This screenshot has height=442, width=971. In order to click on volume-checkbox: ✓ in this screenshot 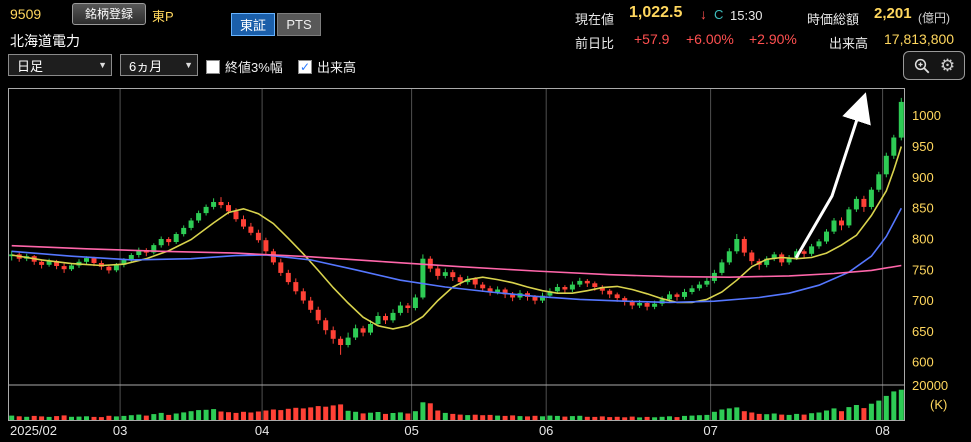, I will do `click(305, 66)`.